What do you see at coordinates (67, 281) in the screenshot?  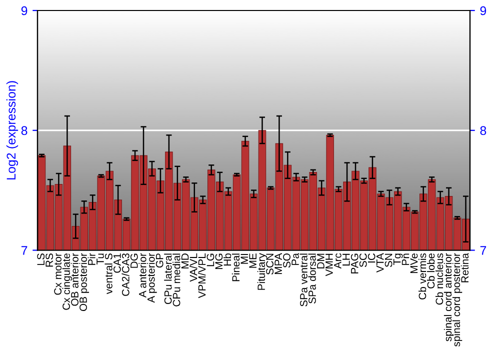 I see `x-tick-label: Cx cingulate` at bounding box center [67, 281].